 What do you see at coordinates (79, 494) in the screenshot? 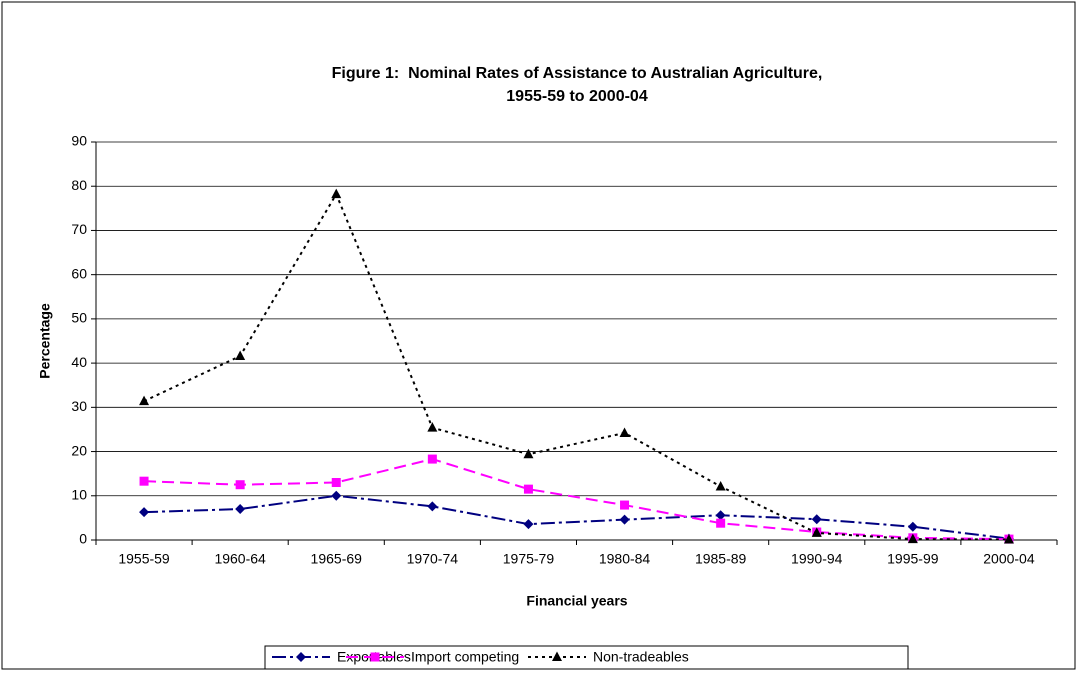
I see `y-tick-label: 10` at bounding box center [79, 494].